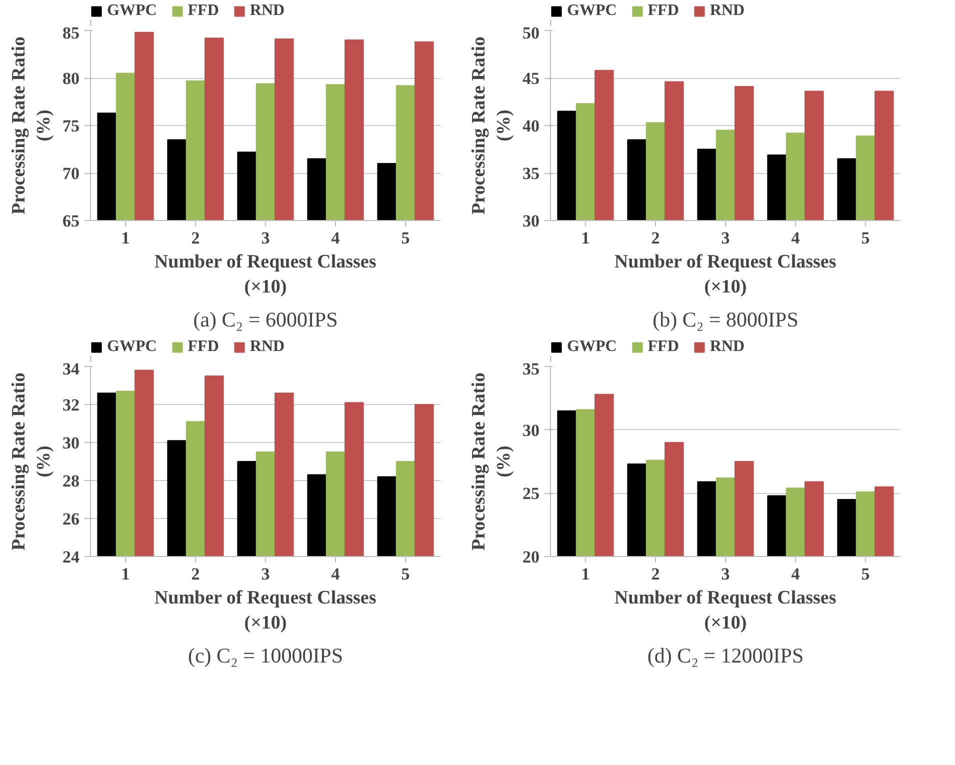  I want to click on y-tick-label: 28, so click(71, 481).